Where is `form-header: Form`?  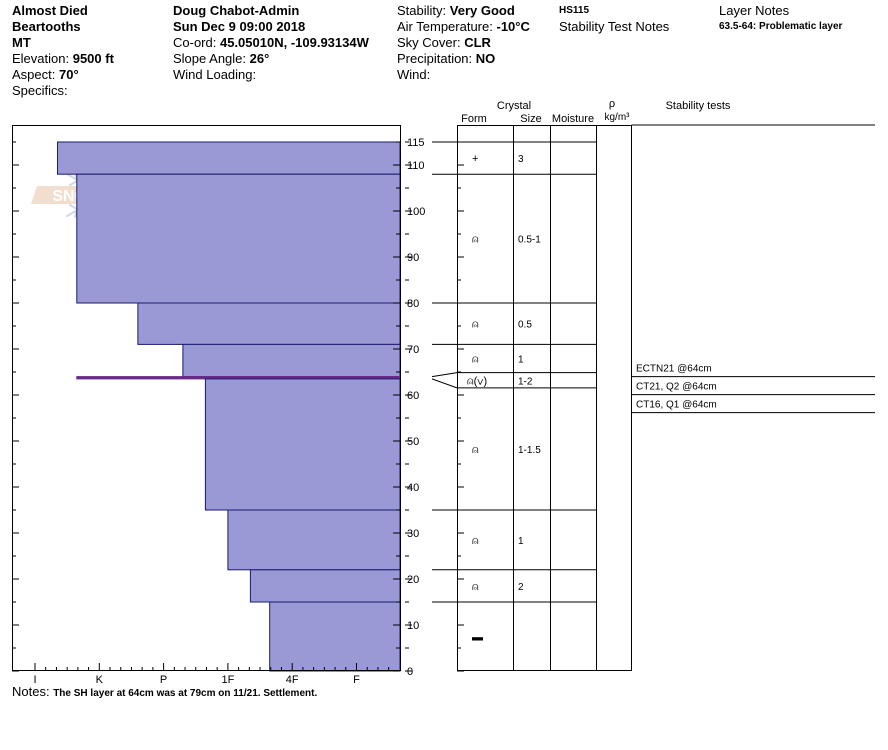 form-header: Form is located at coordinates (474, 119).